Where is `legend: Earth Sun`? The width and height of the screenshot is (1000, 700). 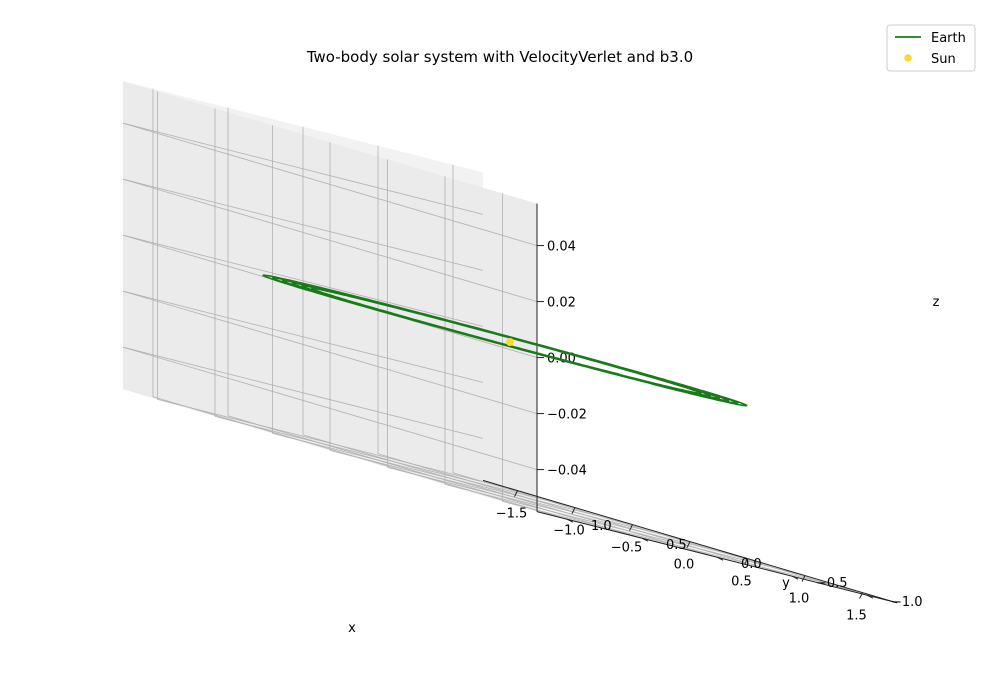 legend: Earth Sun is located at coordinates (931, 48).